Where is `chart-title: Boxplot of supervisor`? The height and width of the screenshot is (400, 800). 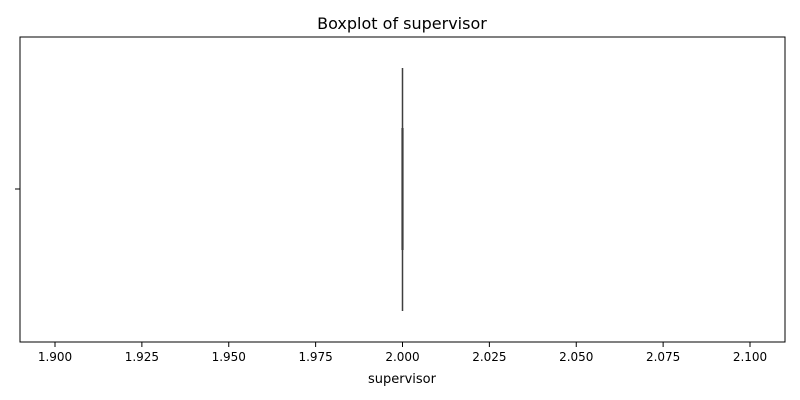
chart-title: Boxplot of supervisor is located at coordinates (402, 23).